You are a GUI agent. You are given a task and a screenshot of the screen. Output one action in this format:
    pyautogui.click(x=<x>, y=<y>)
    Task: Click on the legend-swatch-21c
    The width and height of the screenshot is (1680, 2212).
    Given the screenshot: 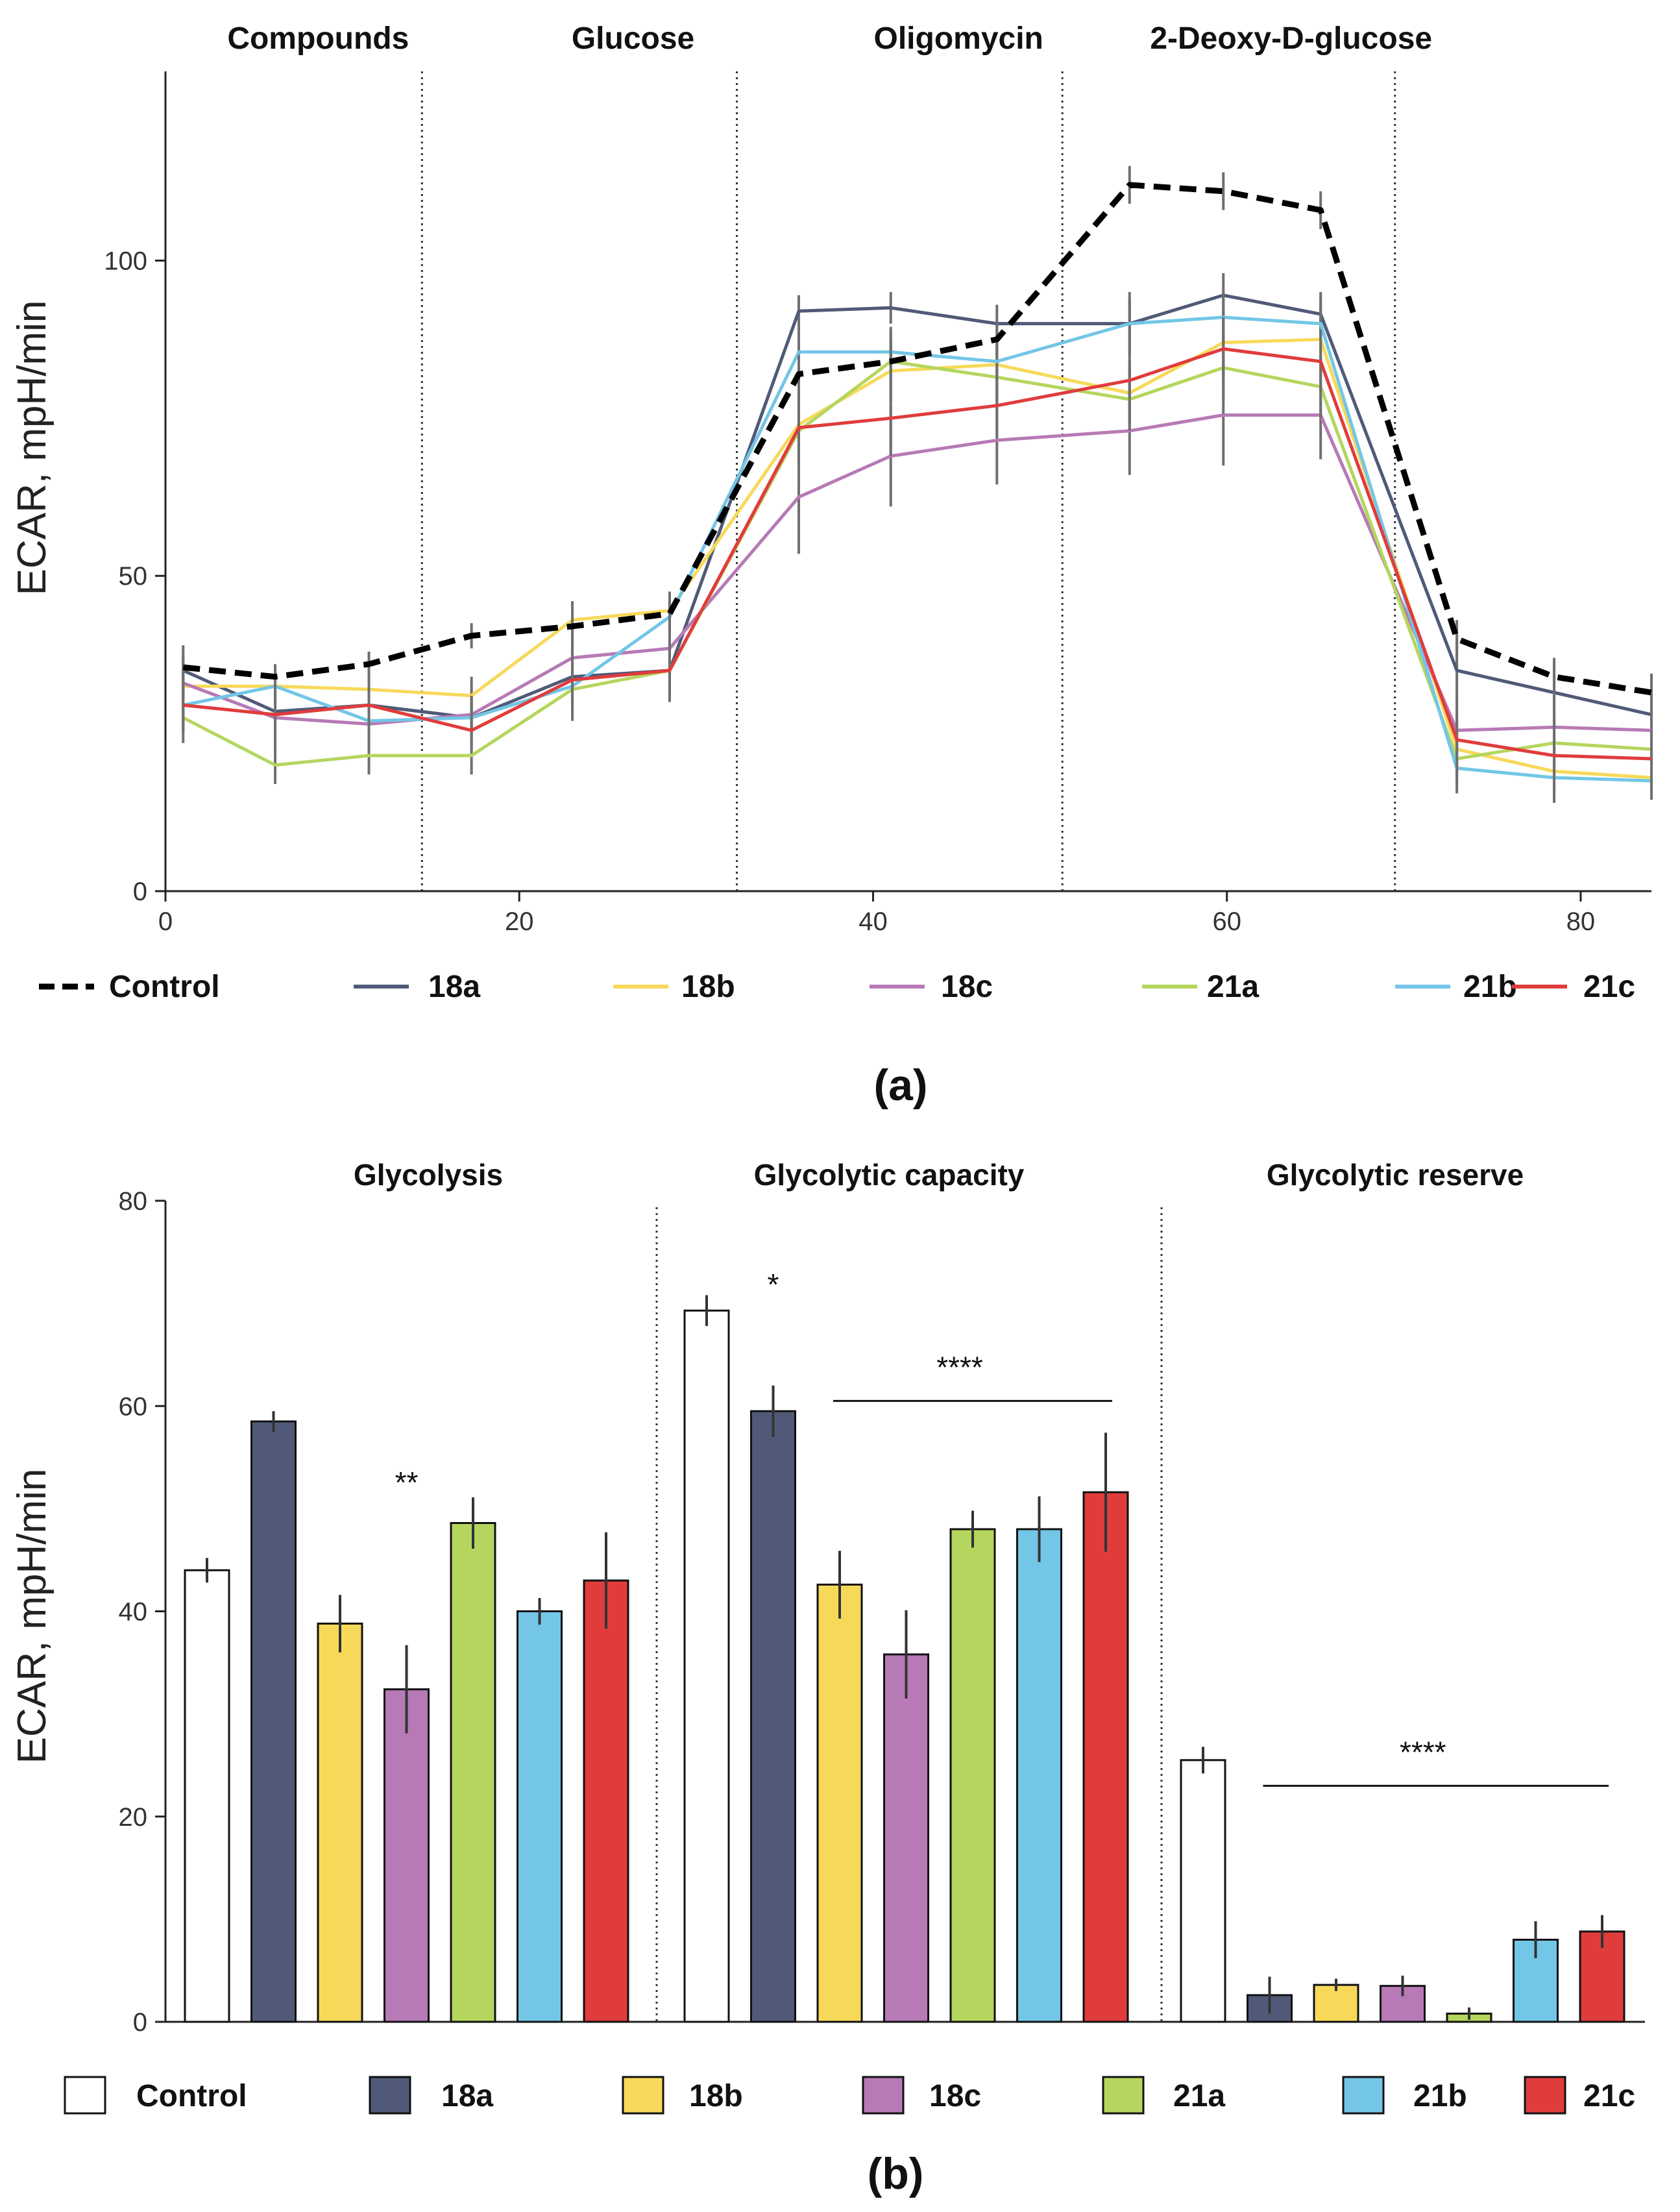 What is the action you would take?
    pyautogui.click(x=1545, y=2095)
    